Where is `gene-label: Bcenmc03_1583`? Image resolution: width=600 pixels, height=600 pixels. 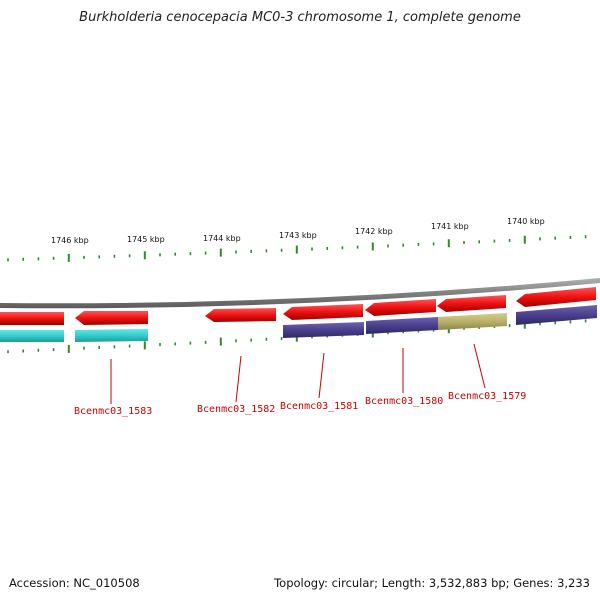 gene-label: Bcenmc03_1583 is located at coordinates (113, 411).